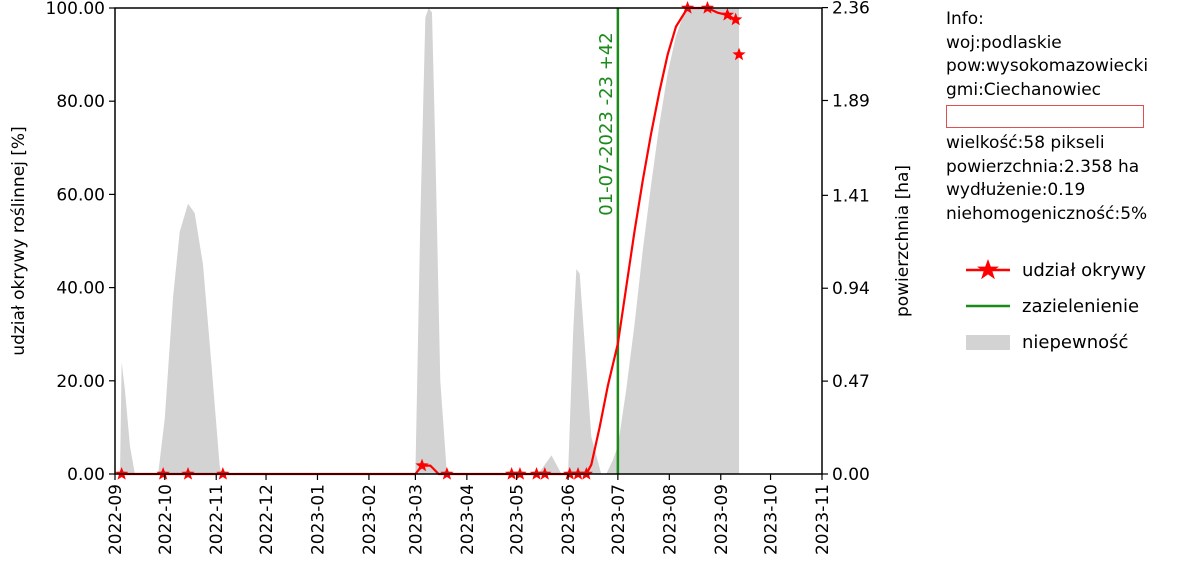 The image size is (1192, 578). What do you see at coordinates (988, 342) in the screenshot?
I see `gray-patch-icon` at bounding box center [988, 342].